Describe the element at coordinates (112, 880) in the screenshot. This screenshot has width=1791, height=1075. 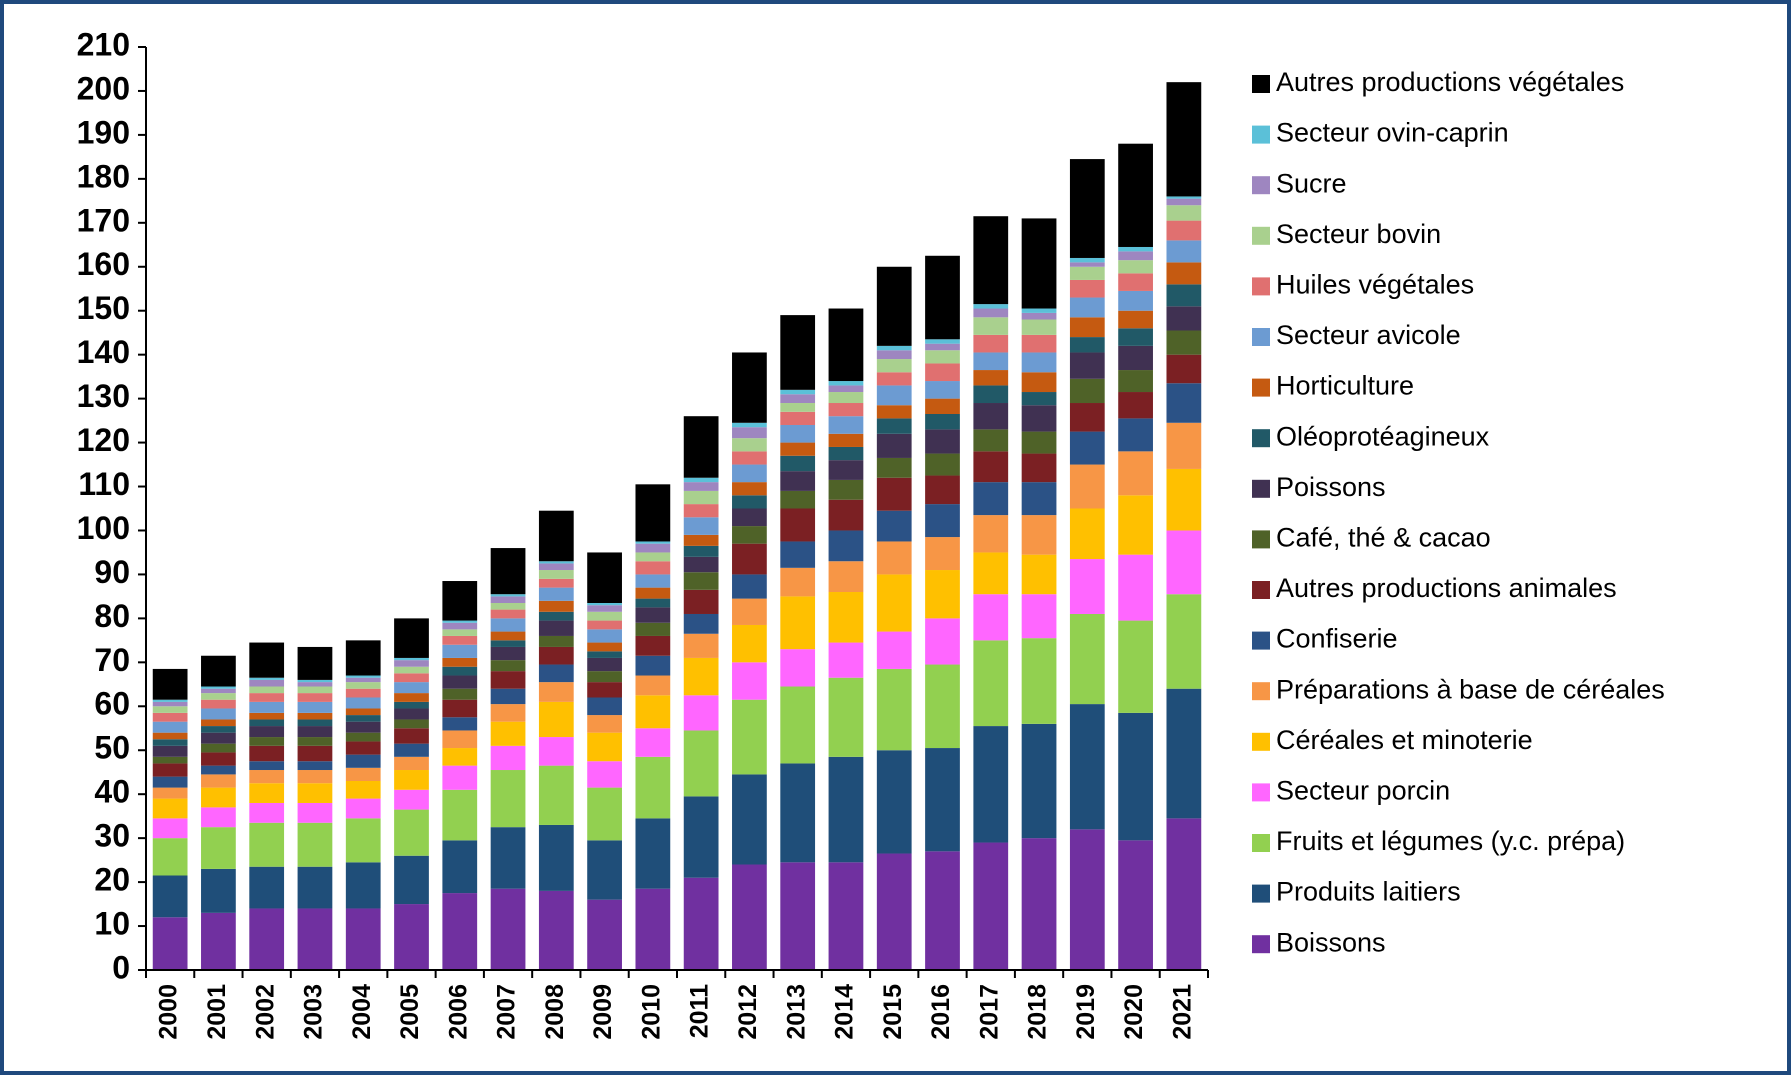
I see `y-tick-label: 20` at that location.